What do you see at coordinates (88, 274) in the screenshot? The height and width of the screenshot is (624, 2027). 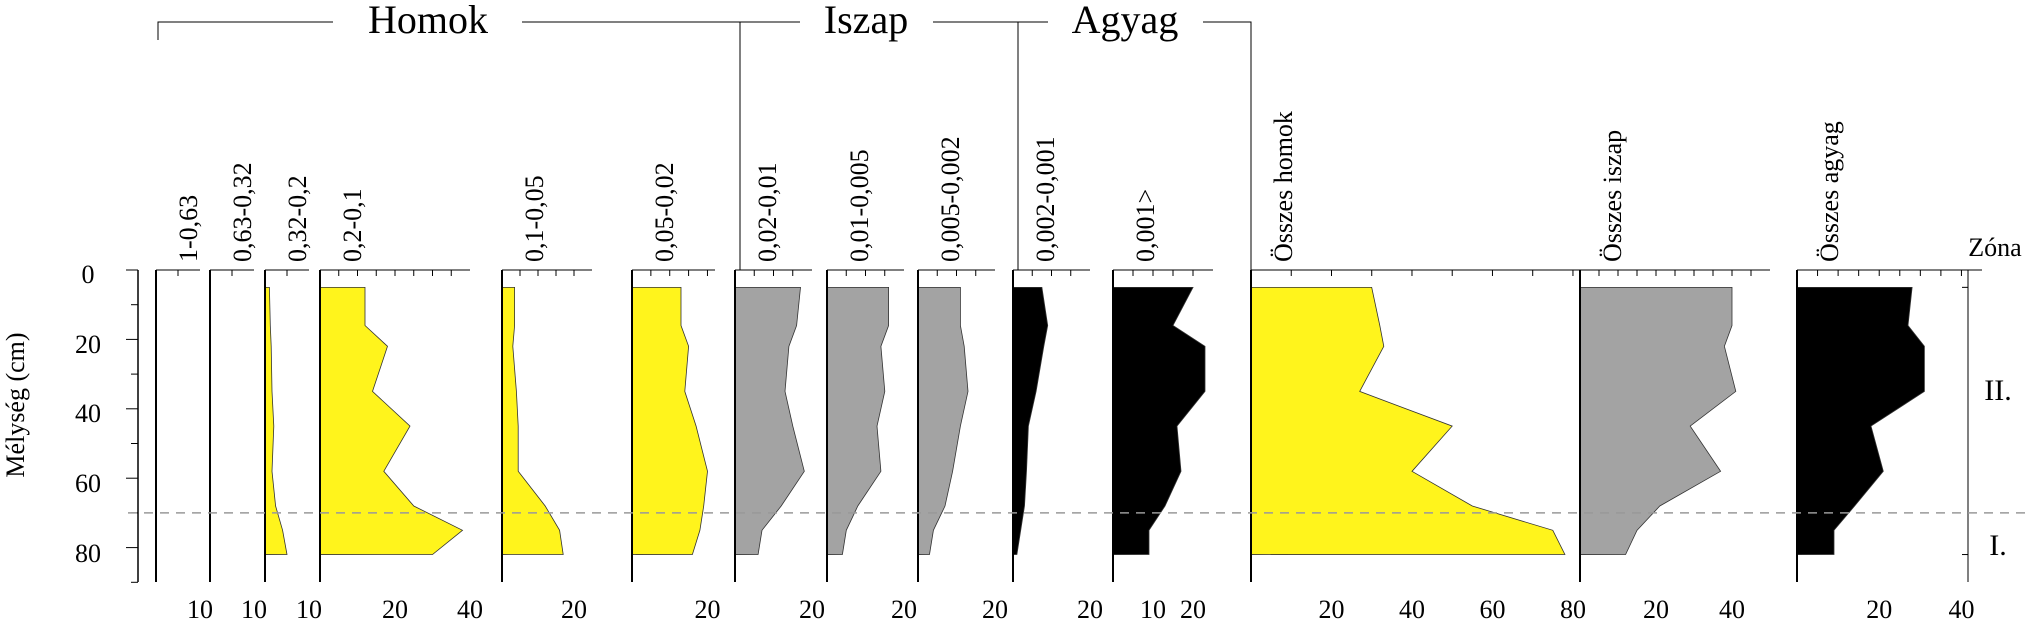 I see `depth-tick-label: 0` at bounding box center [88, 274].